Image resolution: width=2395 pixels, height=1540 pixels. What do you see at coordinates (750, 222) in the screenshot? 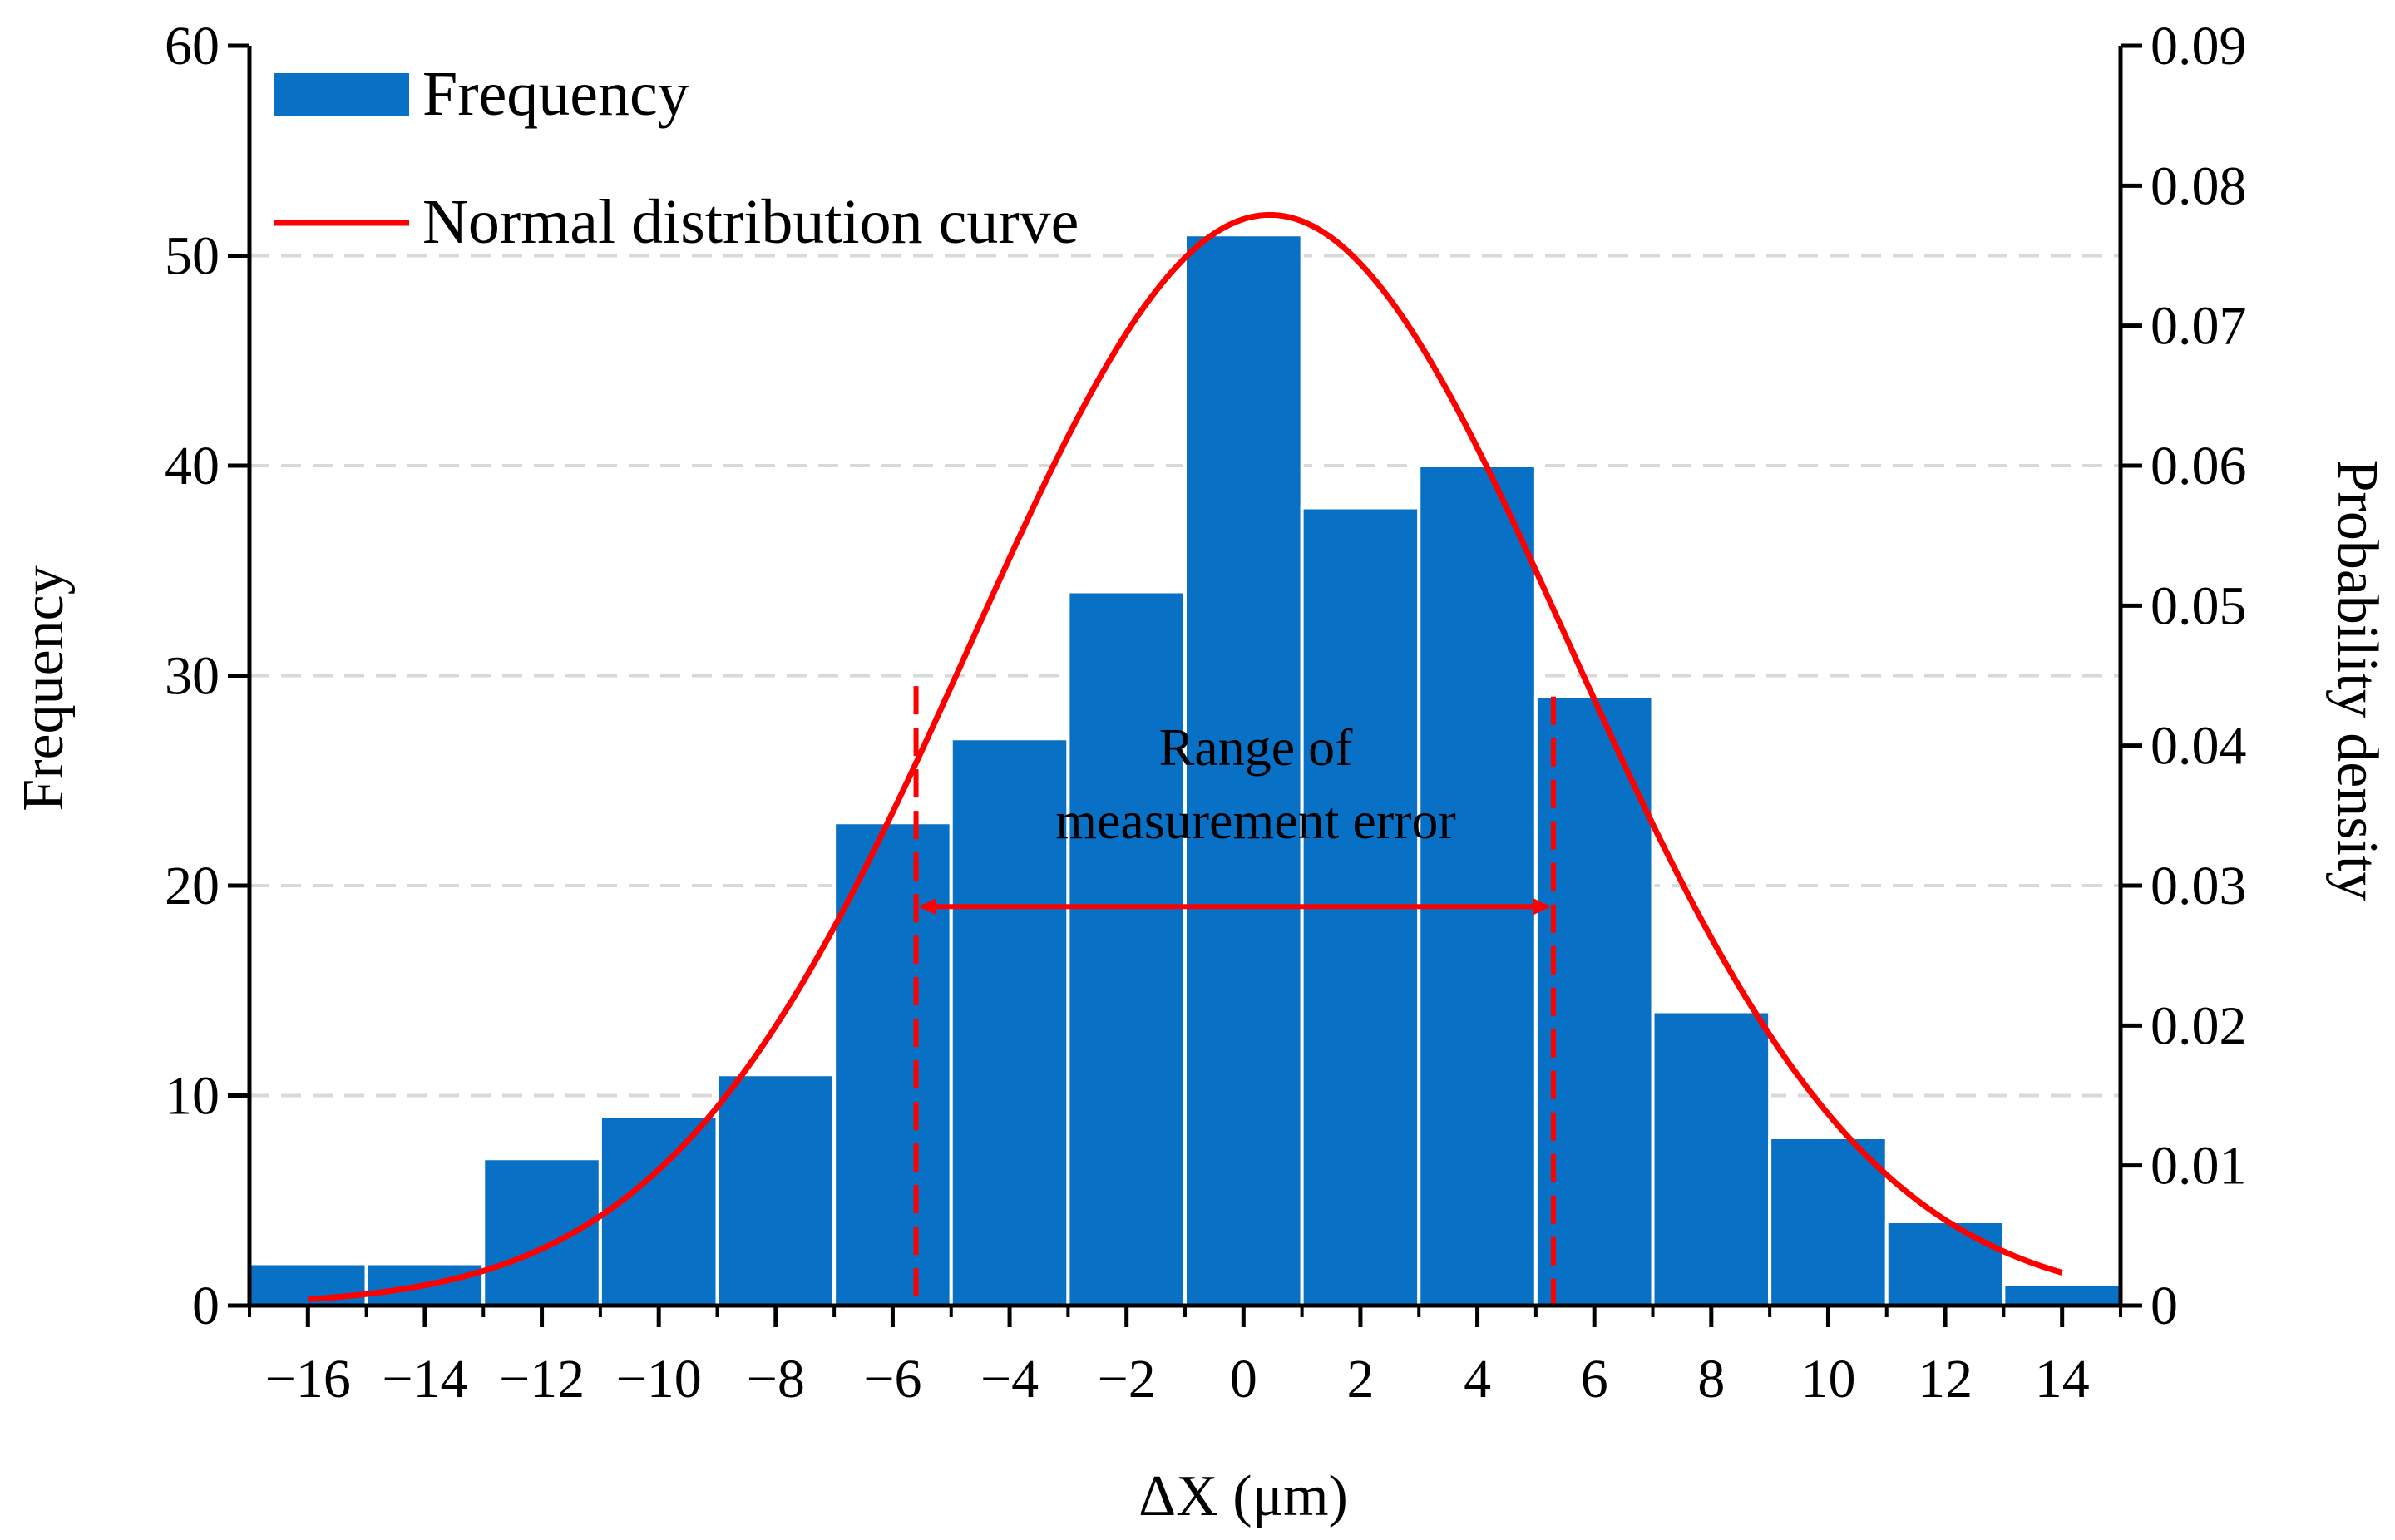
I see `legend-curve-label: Normal distribution curve` at bounding box center [750, 222].